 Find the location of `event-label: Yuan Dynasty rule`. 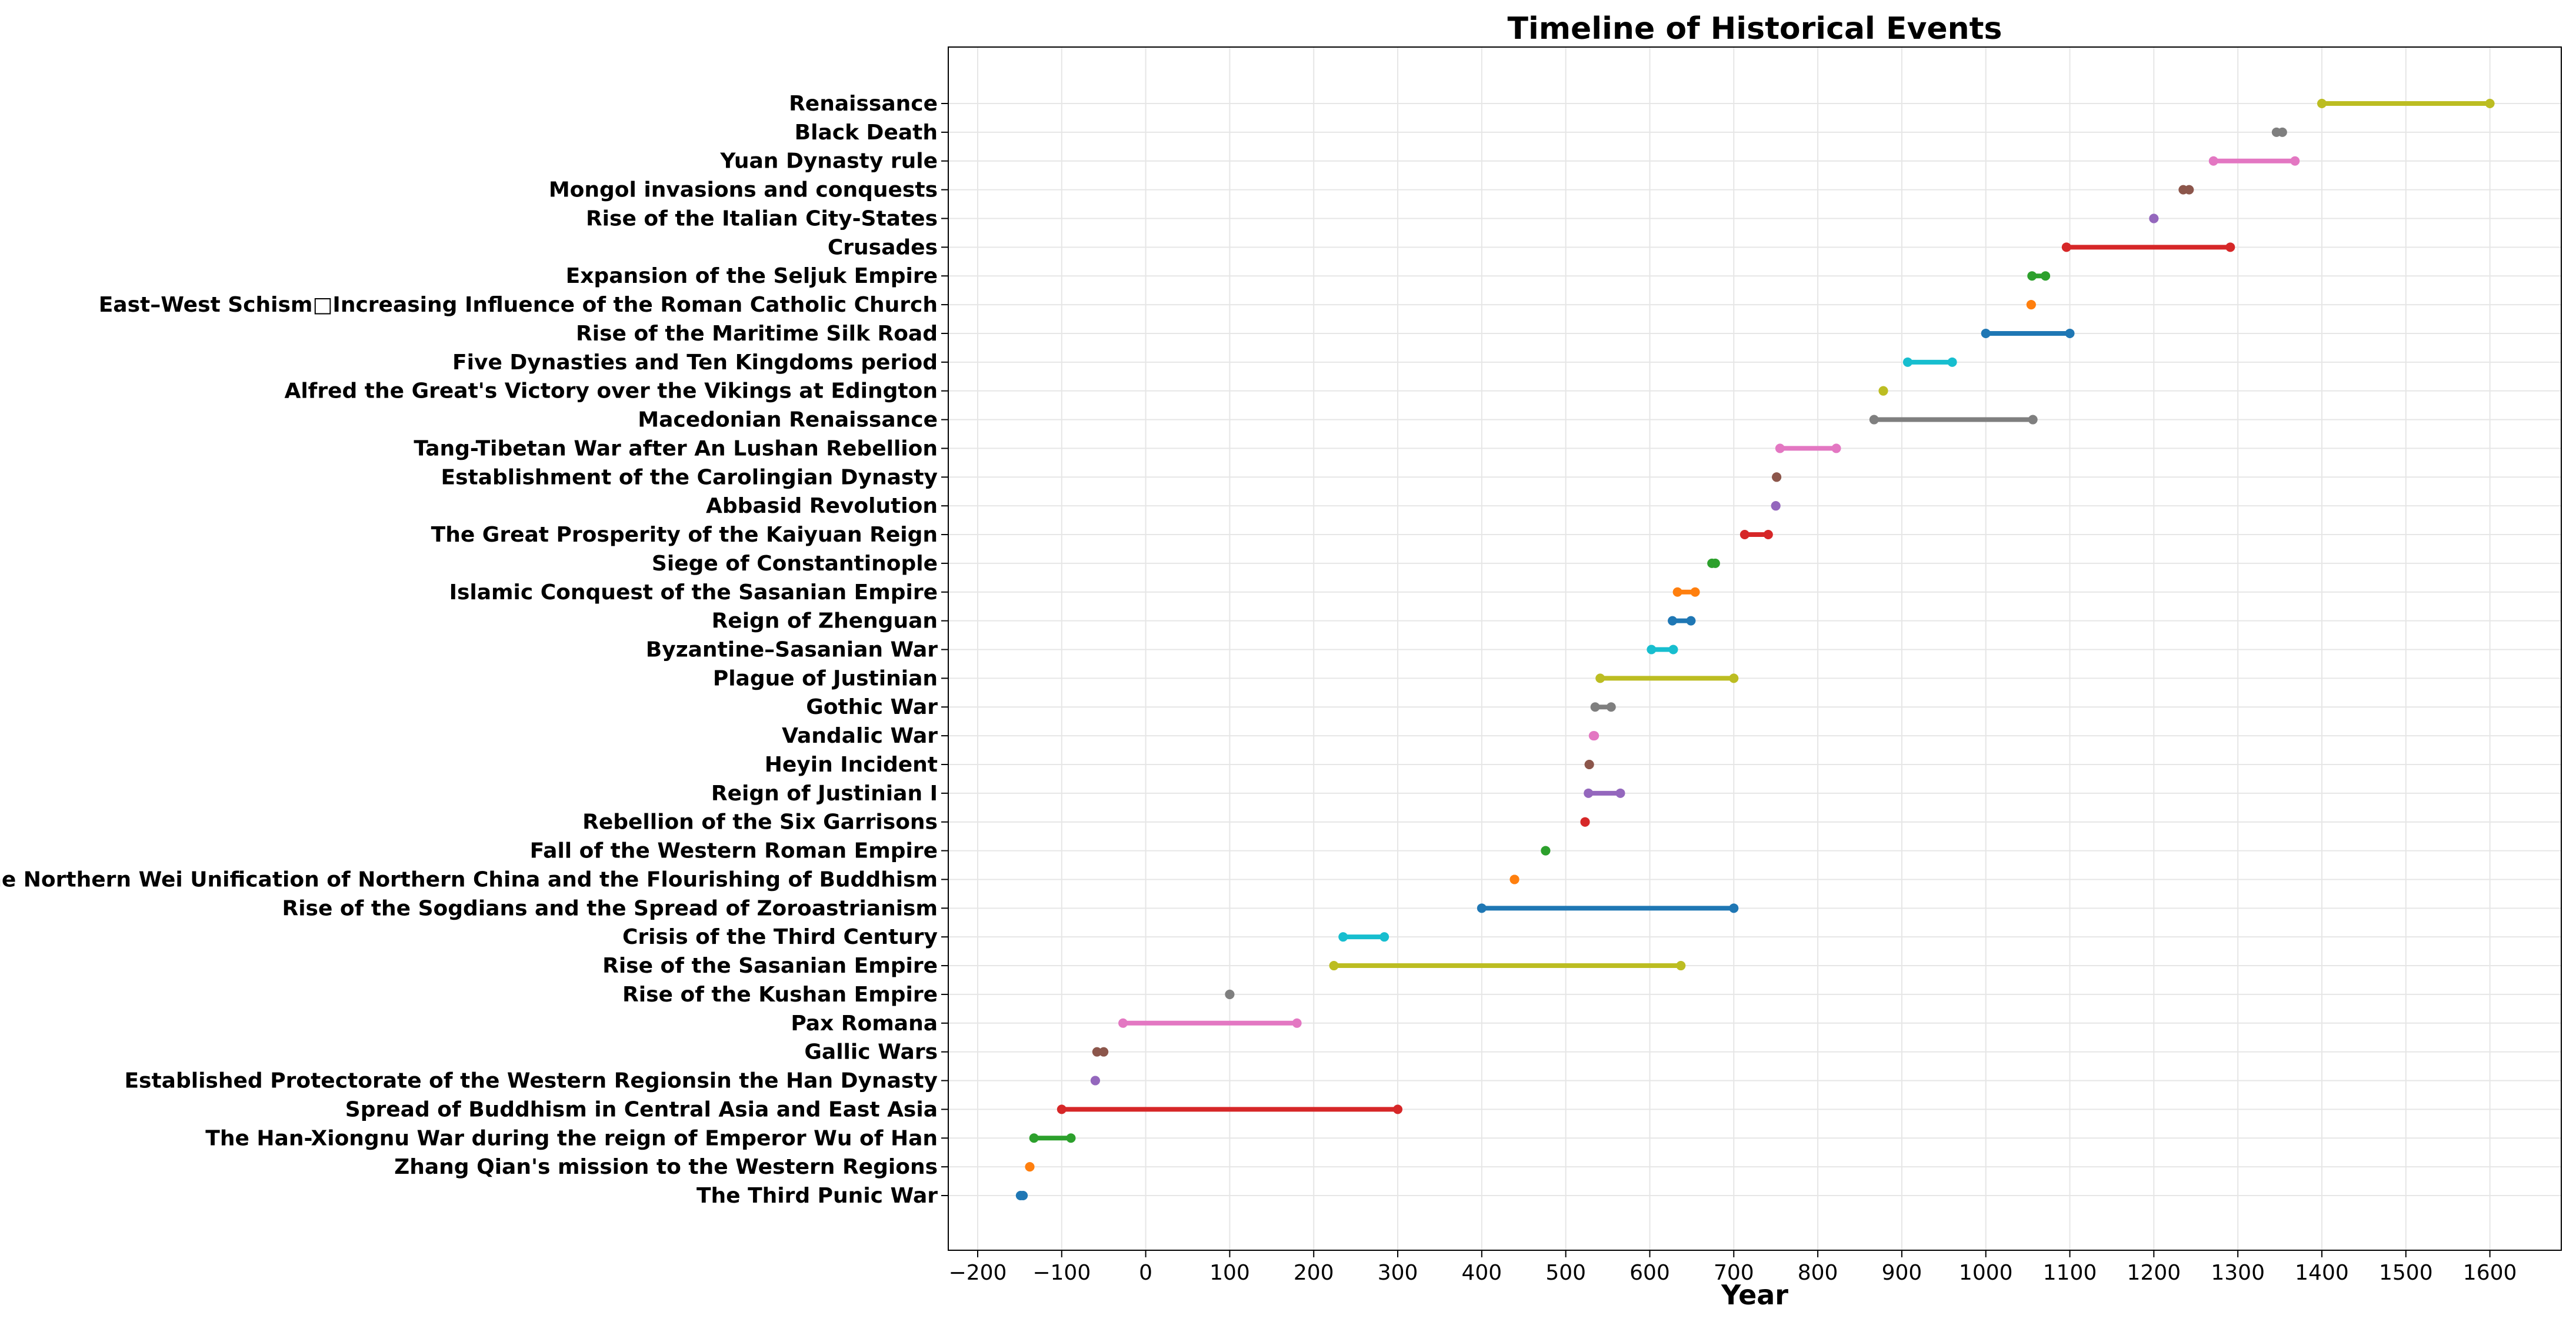

event-label: Yuan Dynasty rule is located at coordinates (829, 161).